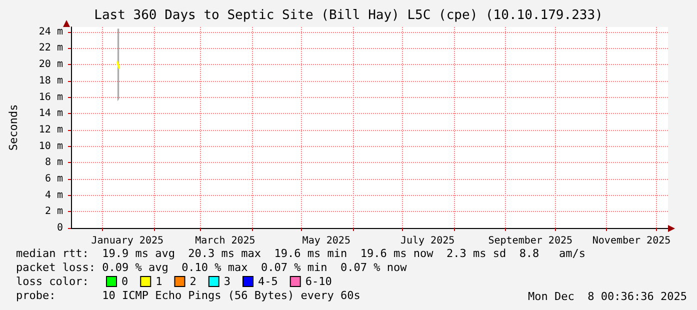  Describe the element at coordinates (13, 127) in the screenshot. I see `y-axis-title: Seconds` at that location.